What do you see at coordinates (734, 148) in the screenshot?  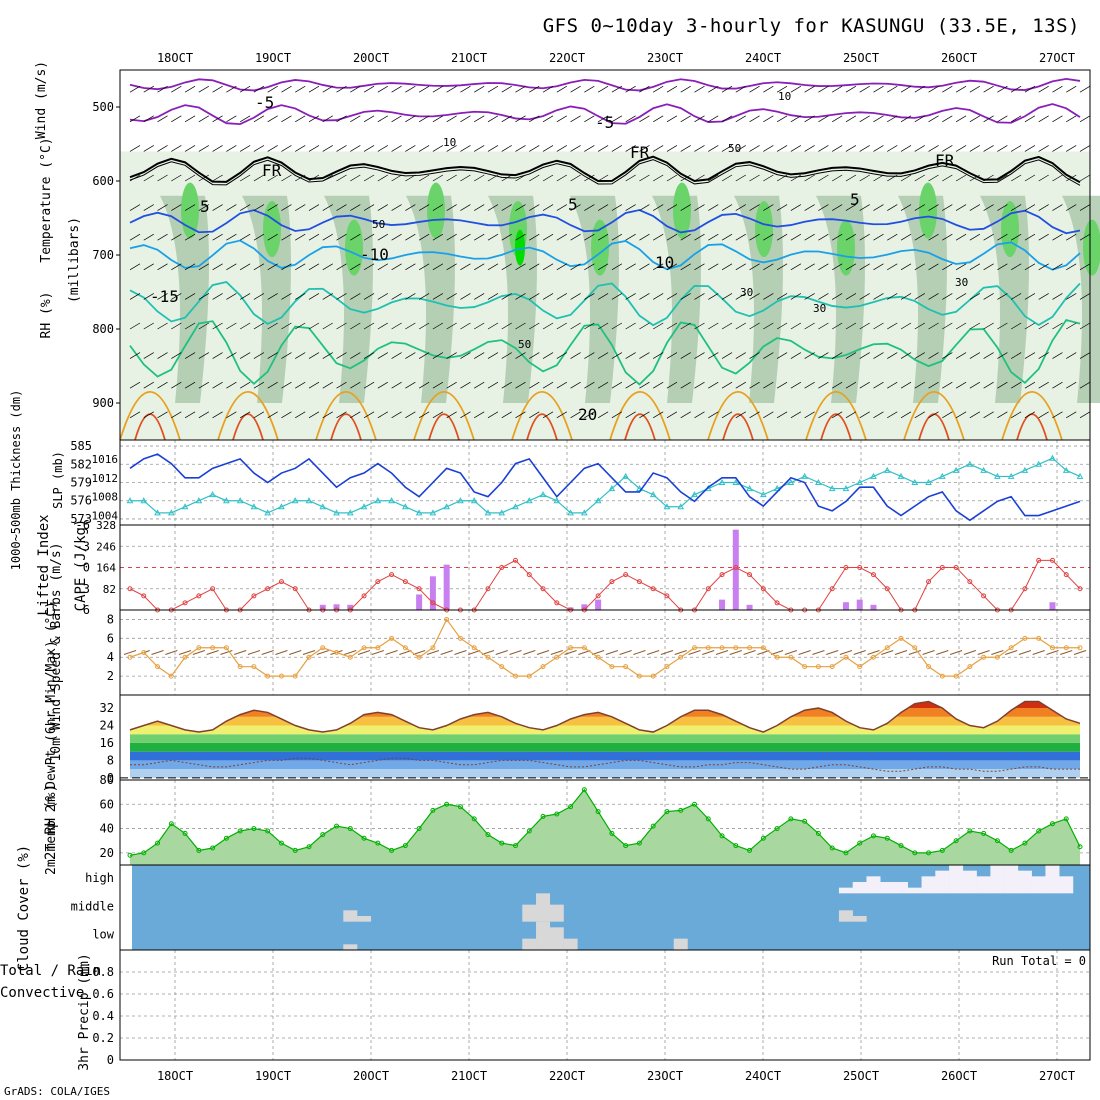 I see `contour-label: 50` at bounding box center [734, 148].